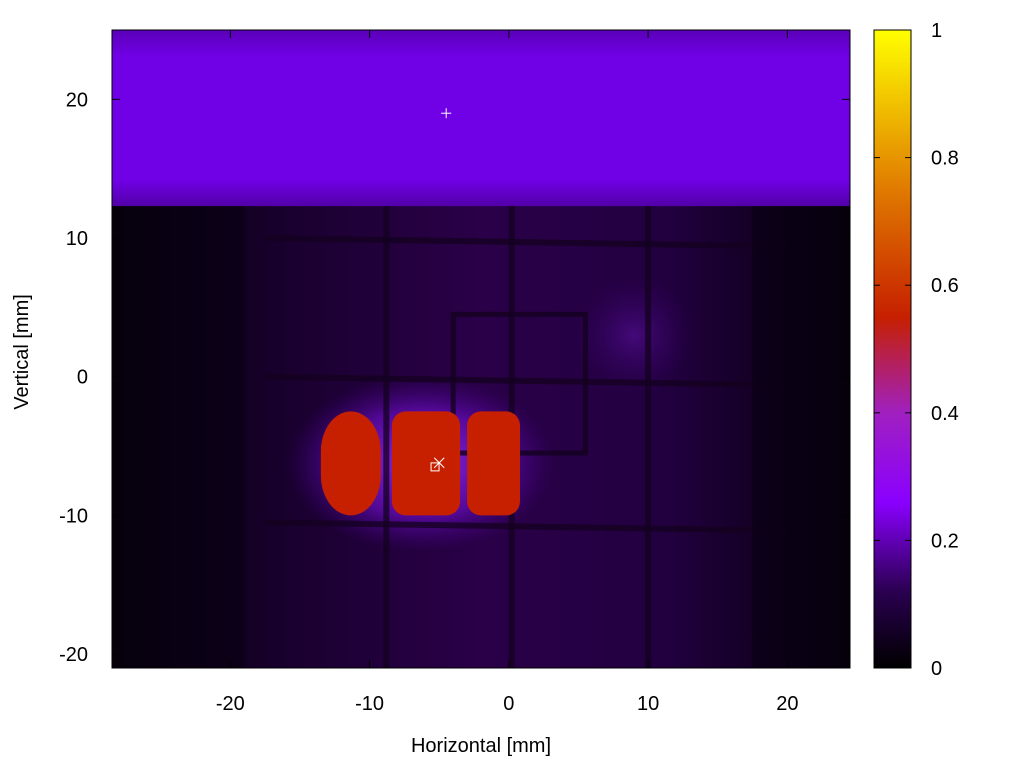 The image size is (1024, 768). Describe the element at coordinates (230, 704) in the screenshot. I see `x-tick-label: -20` at that location.